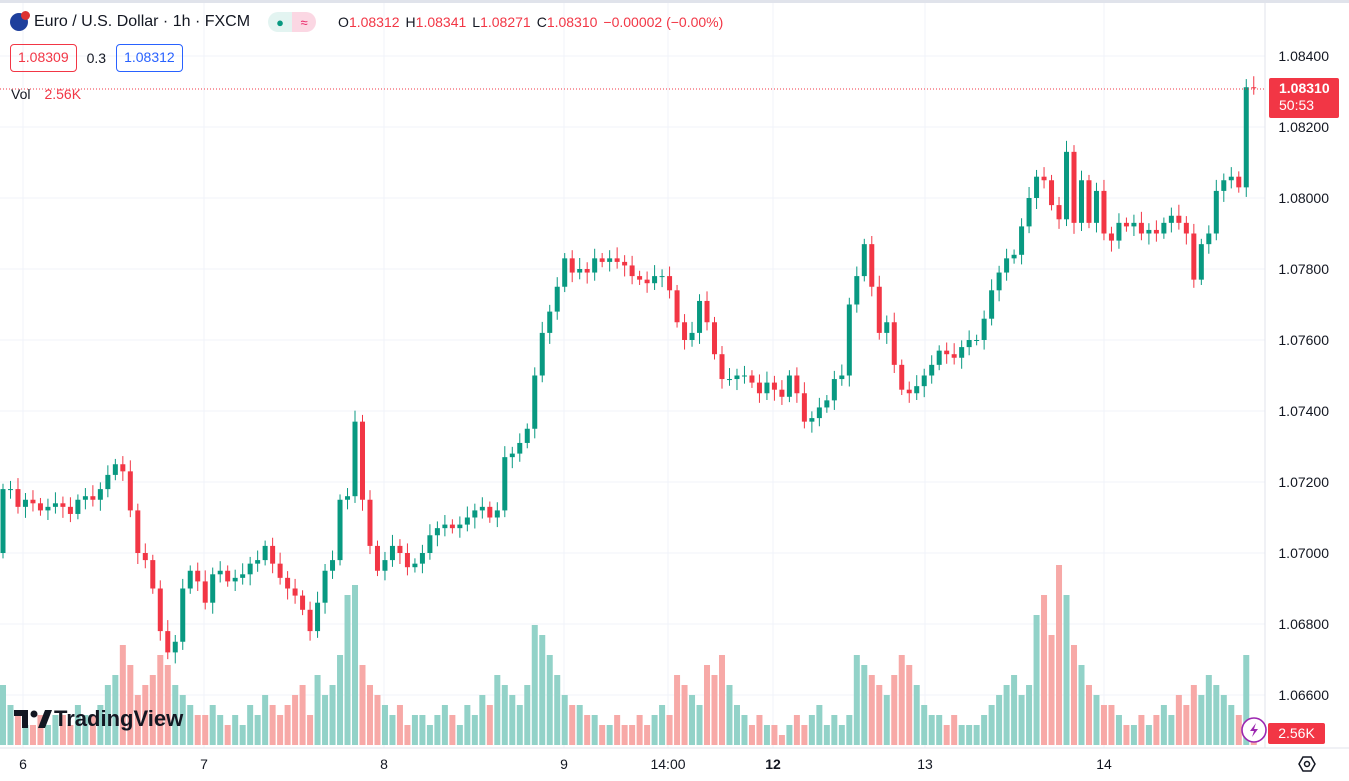  Describe the element at coordinates (43, 58) in the screenshot. I see `sell-button: 1.08309` at that location.